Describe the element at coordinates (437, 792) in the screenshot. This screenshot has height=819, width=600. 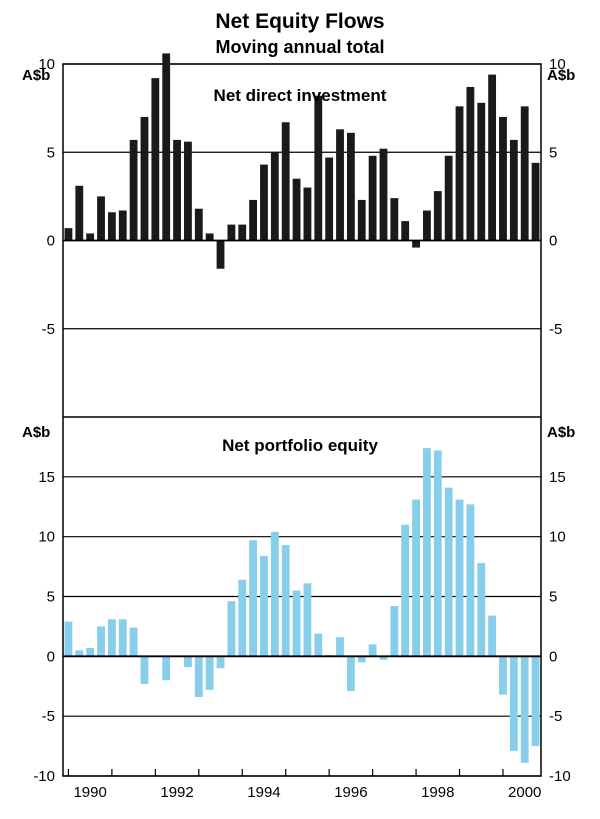
I see `x-tick-label: 1998` at that location.